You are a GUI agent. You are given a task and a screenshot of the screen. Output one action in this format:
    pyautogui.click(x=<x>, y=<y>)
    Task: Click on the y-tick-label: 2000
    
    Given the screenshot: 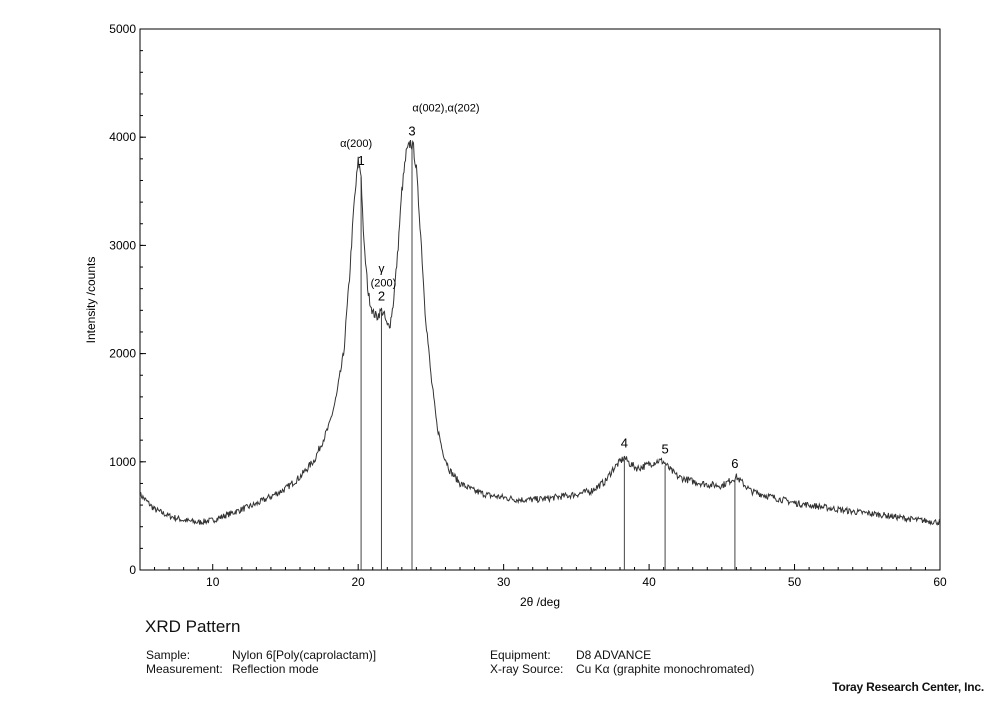 What is the action you would take?
    pyautogui.click(x=122, y=354)
    